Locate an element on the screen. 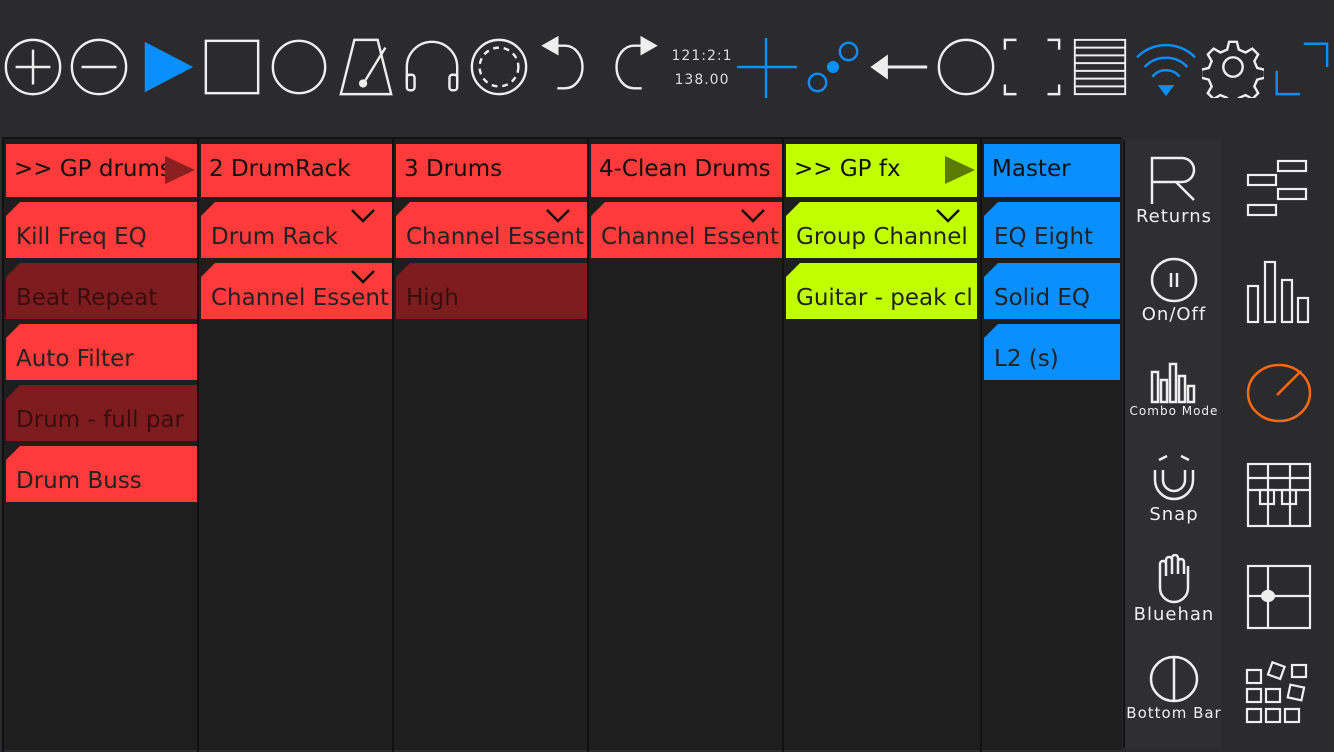 The height and width of the screenshot is (752, 1334). clips-icon is located at coordinates (1279, 695).